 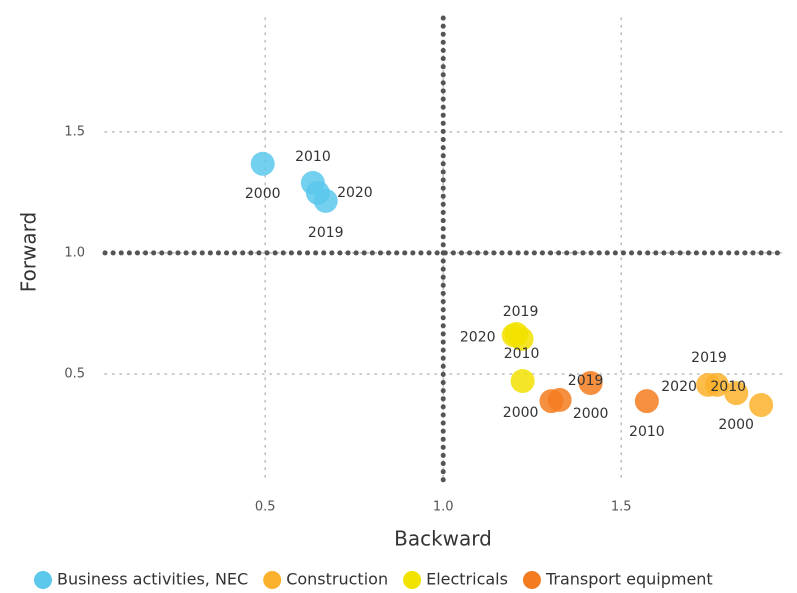 I want to click on y-tick-label: 1.0, so click(x=74, y=252).